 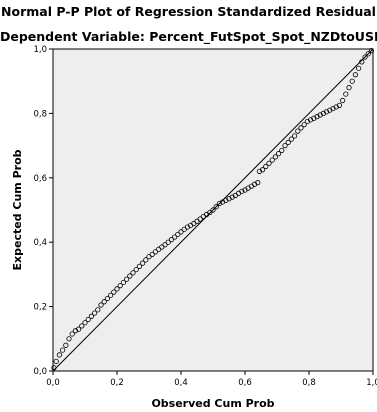 What do you see at coordinates (212, 403) in the screenshot?
I see `x-axis-label: Observed Cum Prob` at bounding box center [212, 403].